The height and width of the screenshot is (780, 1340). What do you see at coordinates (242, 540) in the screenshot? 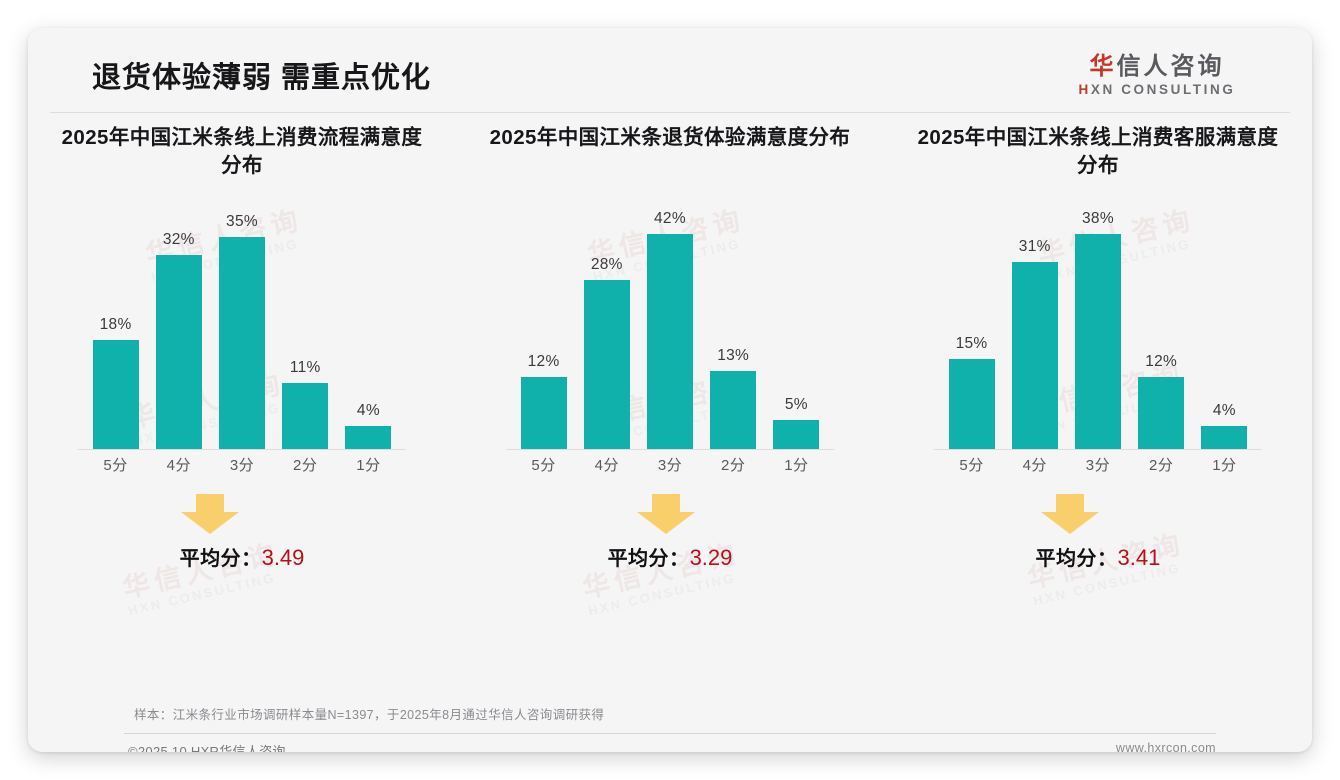
I see `average-score-block: 平均分：3.49` at bounding box center [242, 540].